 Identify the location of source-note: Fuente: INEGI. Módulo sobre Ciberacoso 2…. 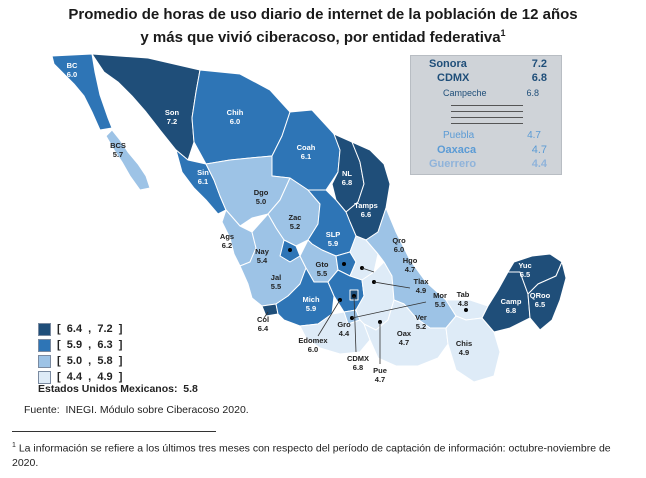
(136, 410).